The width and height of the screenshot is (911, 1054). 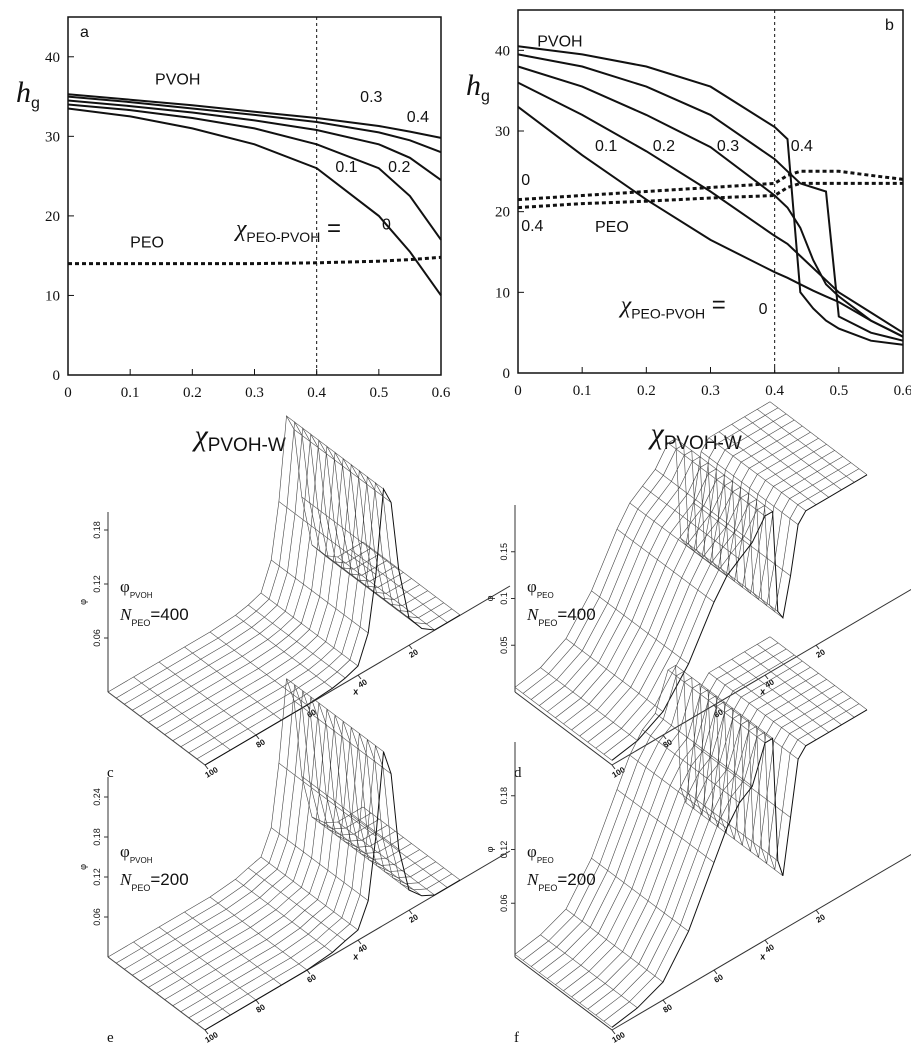 What do you see at coordinates (23, 92) in the screenshot?
I see `y-axis-label-main: h` at bounding box center [23, 92].